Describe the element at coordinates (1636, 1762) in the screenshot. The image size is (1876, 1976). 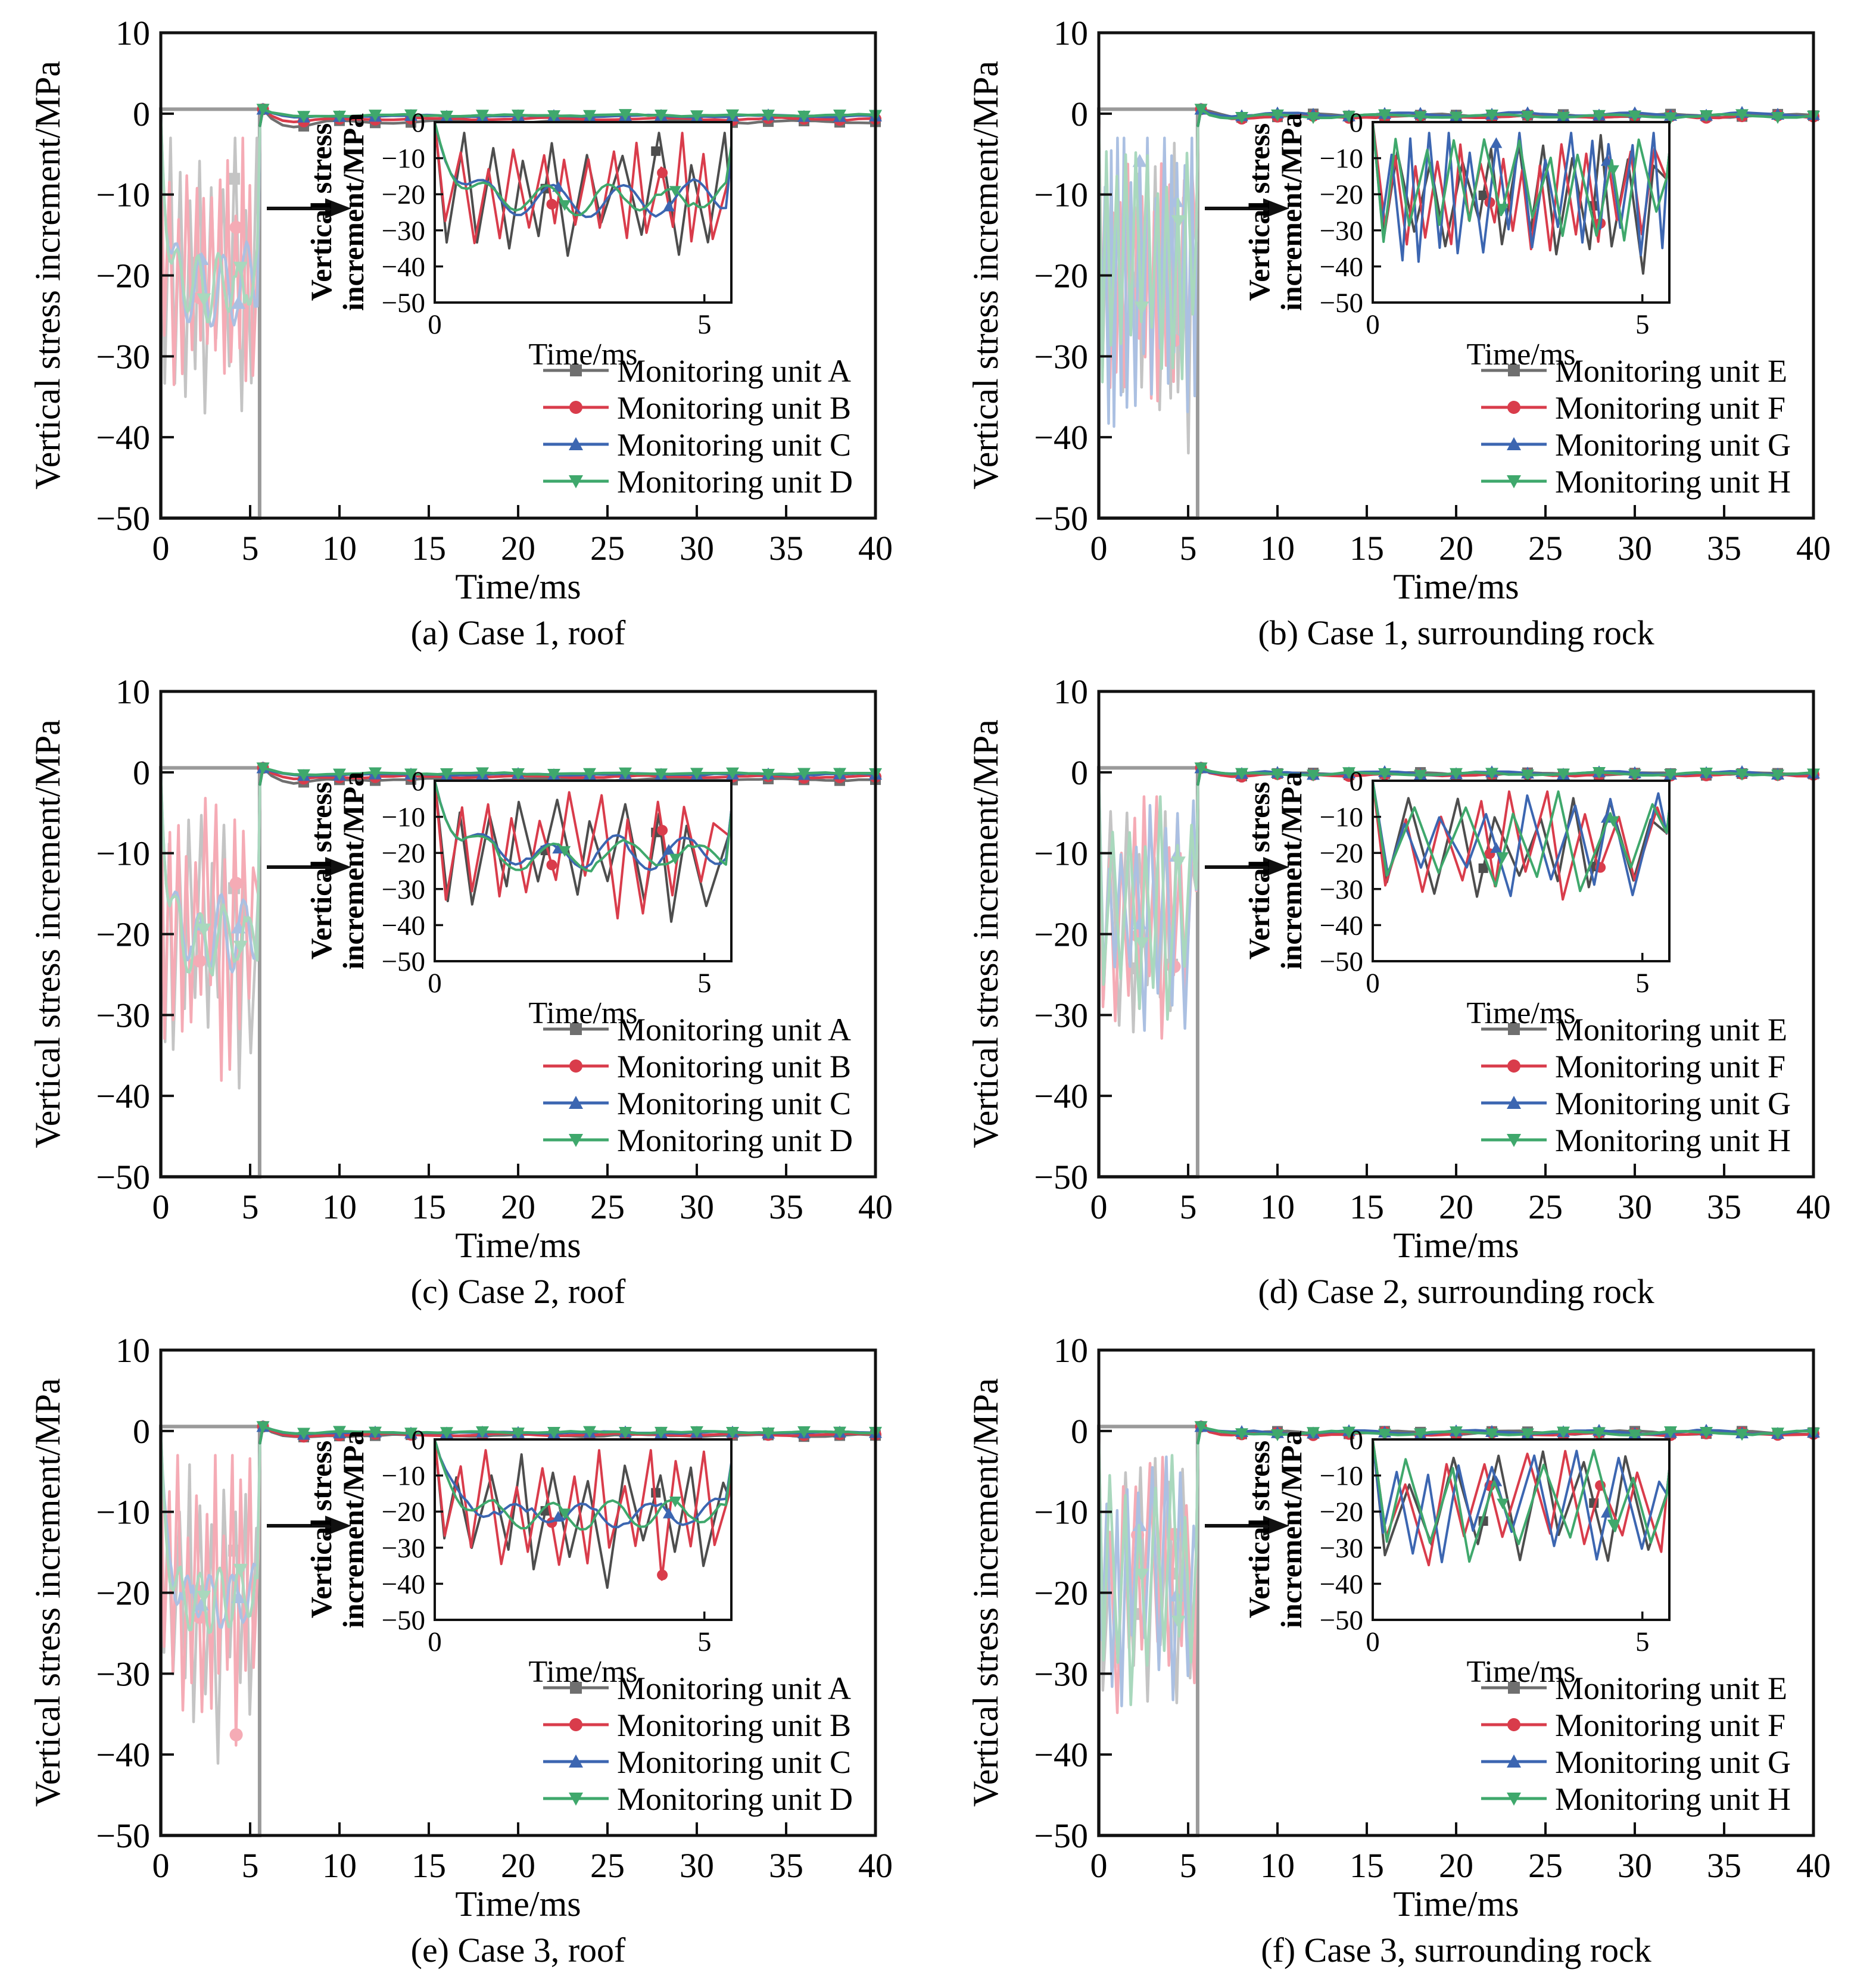
I see `legend-item-monitoring-unit-g: Monitoring unit G` at that location.